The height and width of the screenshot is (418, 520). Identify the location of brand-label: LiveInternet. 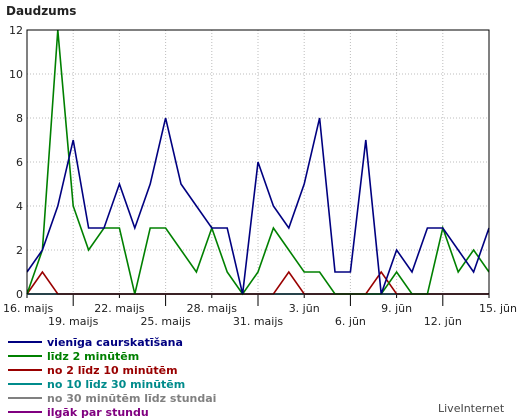
(471, 408).